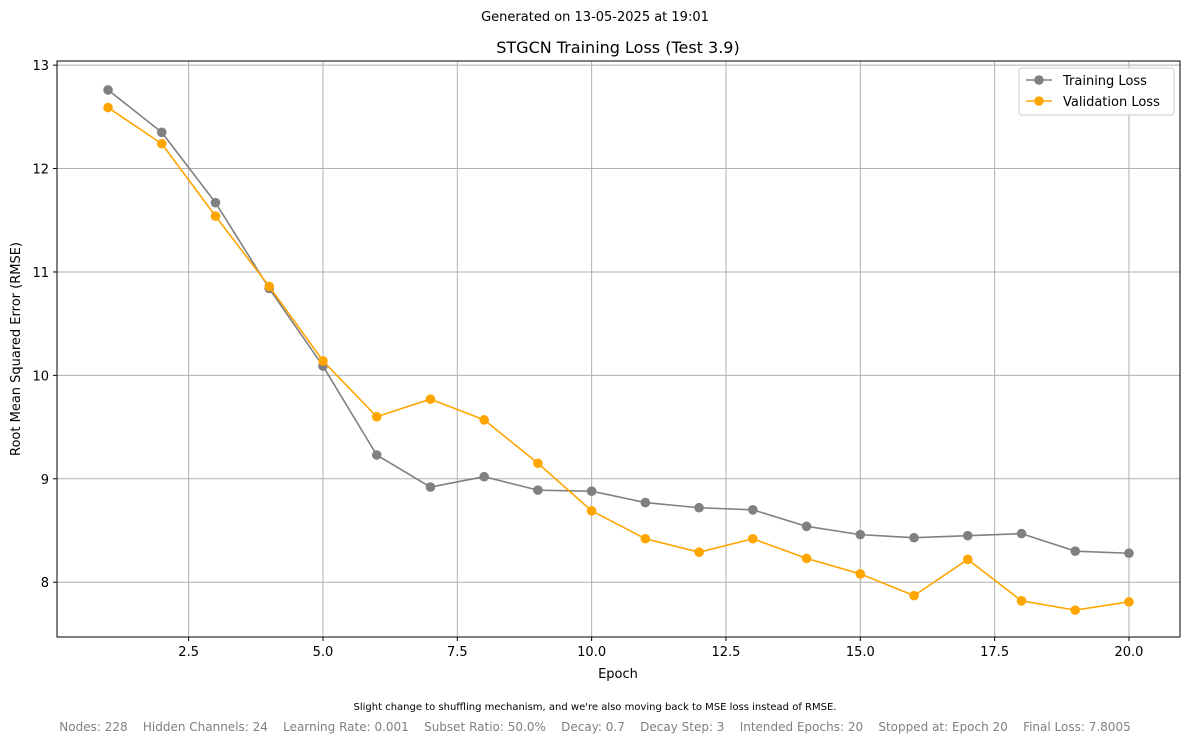  What do you see at coordinates (725, 652) in the screenshot?
I see `x-tick-label: 12.5` at bounding box center [725, 652].